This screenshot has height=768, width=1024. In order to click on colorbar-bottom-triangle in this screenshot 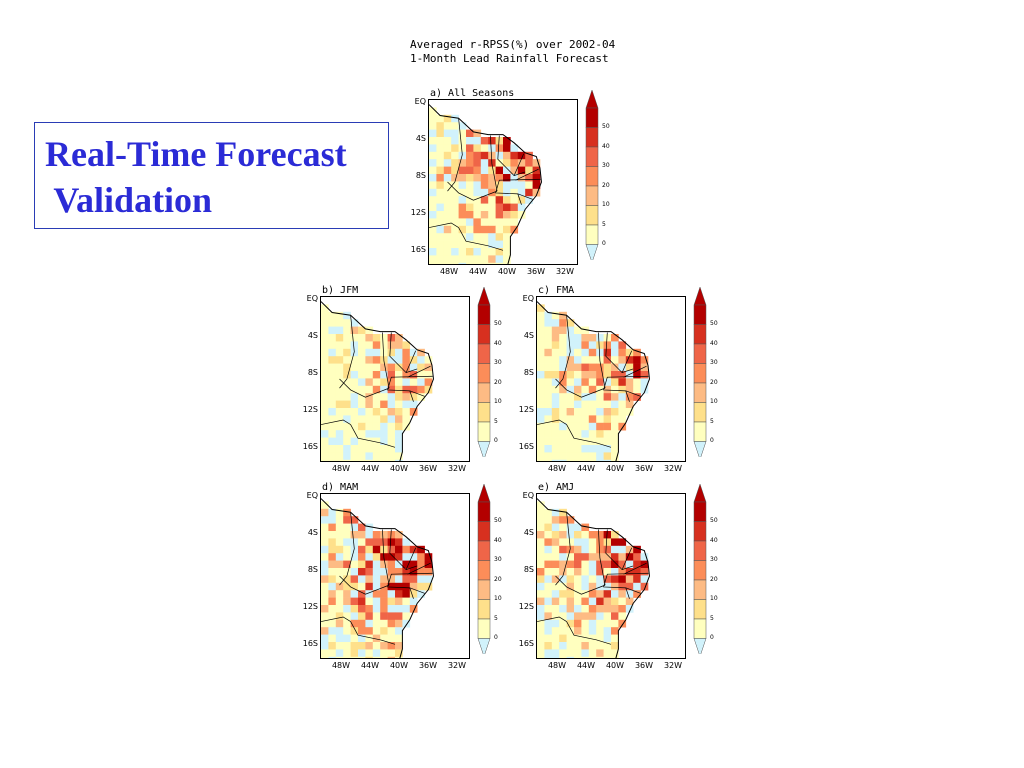, I will do `click(700, 648)`.